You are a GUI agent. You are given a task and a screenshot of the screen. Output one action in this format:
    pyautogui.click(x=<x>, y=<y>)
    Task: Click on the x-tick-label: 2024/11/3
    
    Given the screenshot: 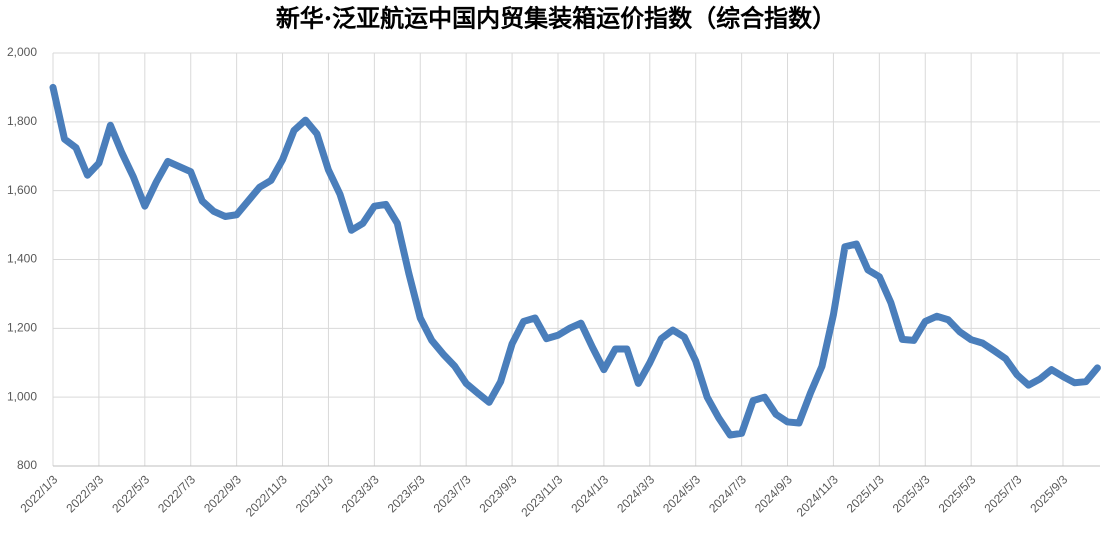 What is the action you would take?
    pyautogui.click(x=817, y=495)
    